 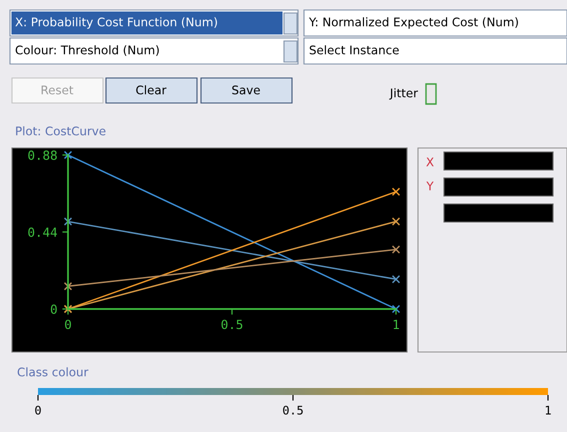 I want to click on y-tick-label: 0, so click(x=53, y=309).